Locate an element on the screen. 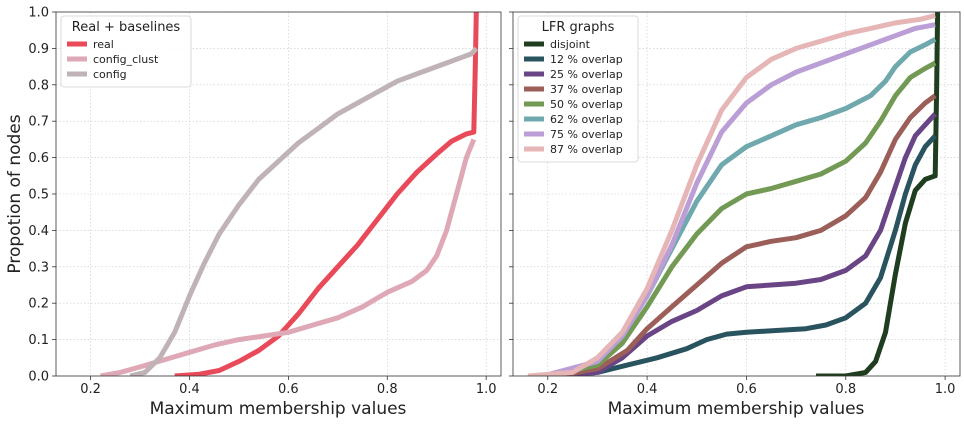  y-tick-label: 0.8 is located at coordinates (38, 85).